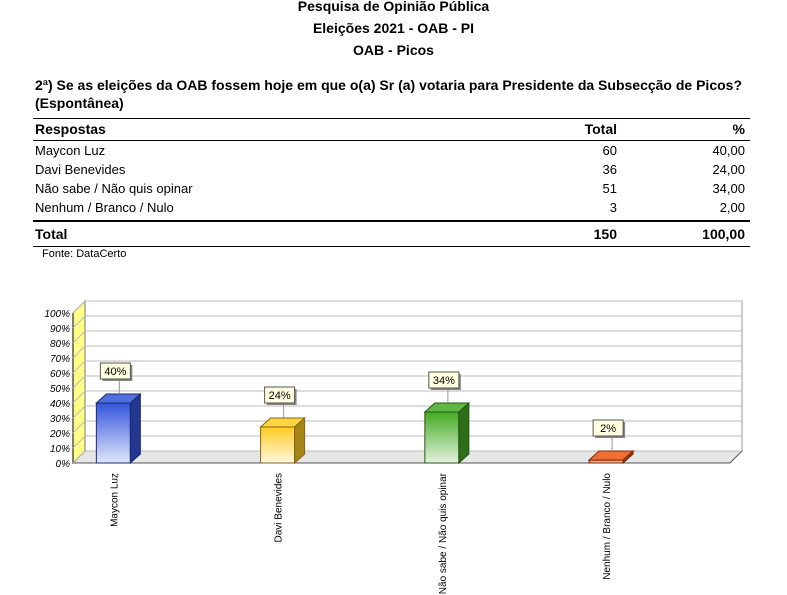 This screenshot has height=595, width=787. I want to click on row-pct: 40,00, so click(728, 150).